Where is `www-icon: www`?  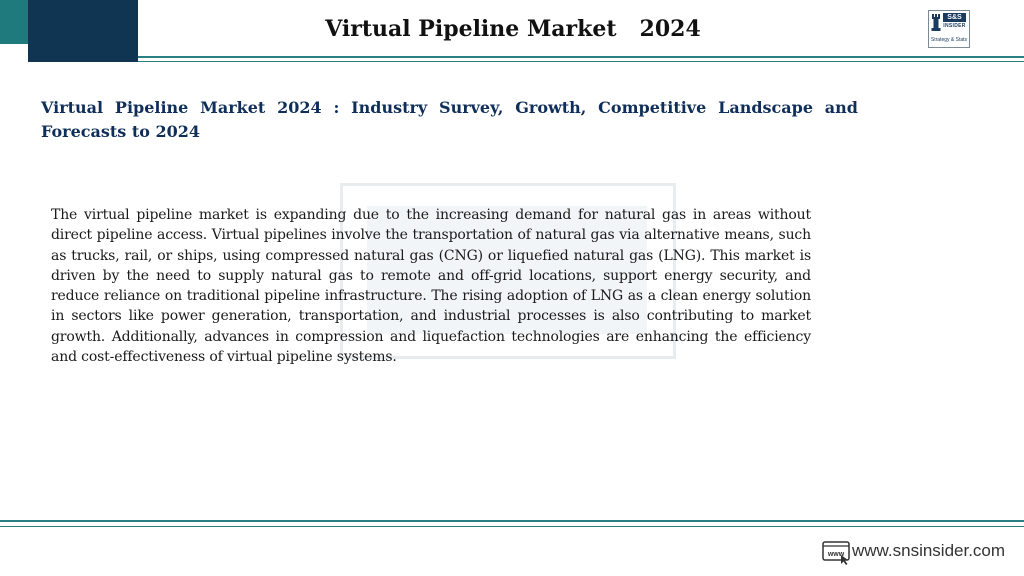 www-icon: www is located at coordinates (836, 553).